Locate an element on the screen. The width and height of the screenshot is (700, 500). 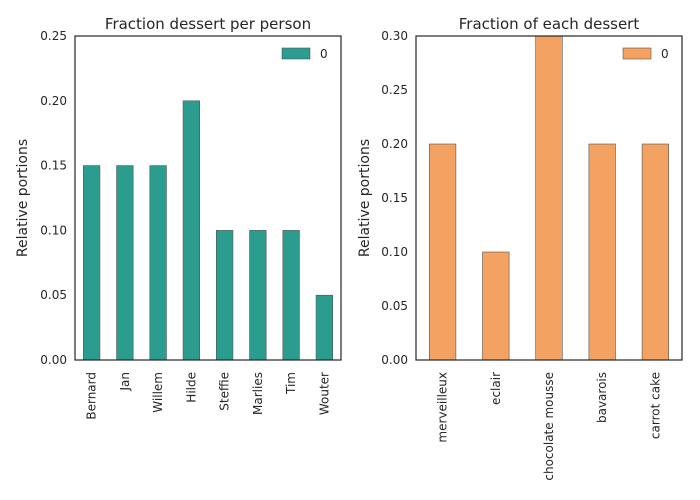
y-tick-label: 0.30 is located at coordinates (394, 36).